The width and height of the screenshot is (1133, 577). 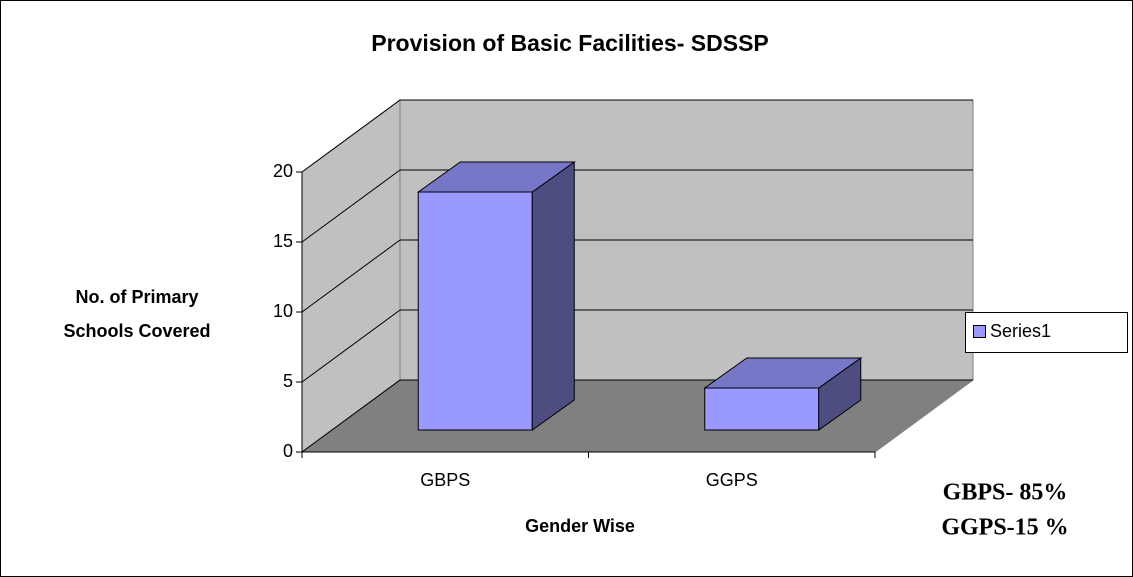 What do you see at coordinates (580, 526) in the screenshot?
I see `x-axis-label: Gender Wise` at bounding box center [580, 526].